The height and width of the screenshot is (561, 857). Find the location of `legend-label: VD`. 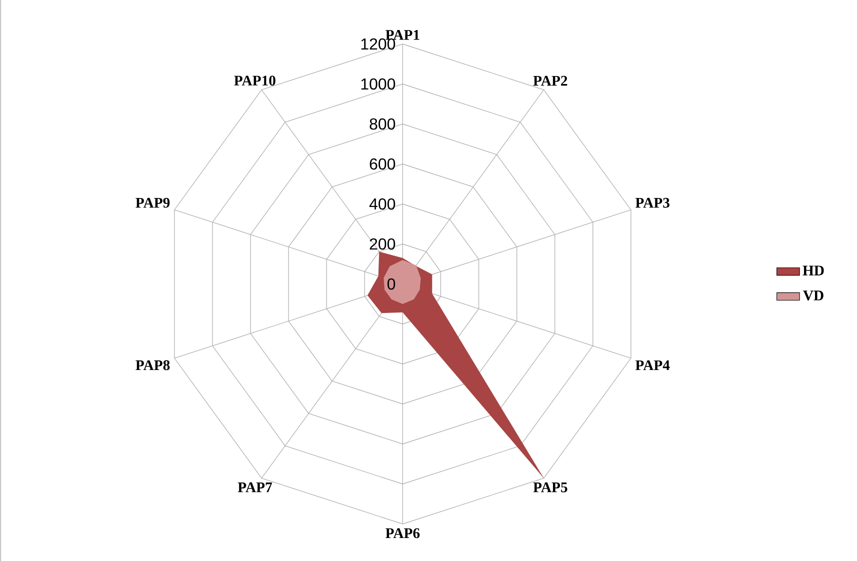

legend-label: VD is located at coordinates (813, 295).